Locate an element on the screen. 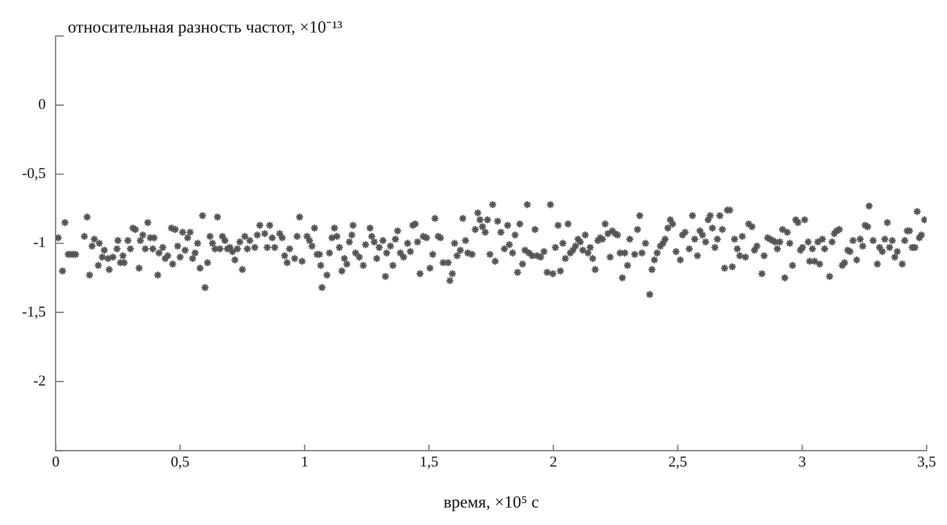 This screenshot has height=525, width=947. x-axis-title: время, ×10⁵ с is located at coordinates (491, 502).